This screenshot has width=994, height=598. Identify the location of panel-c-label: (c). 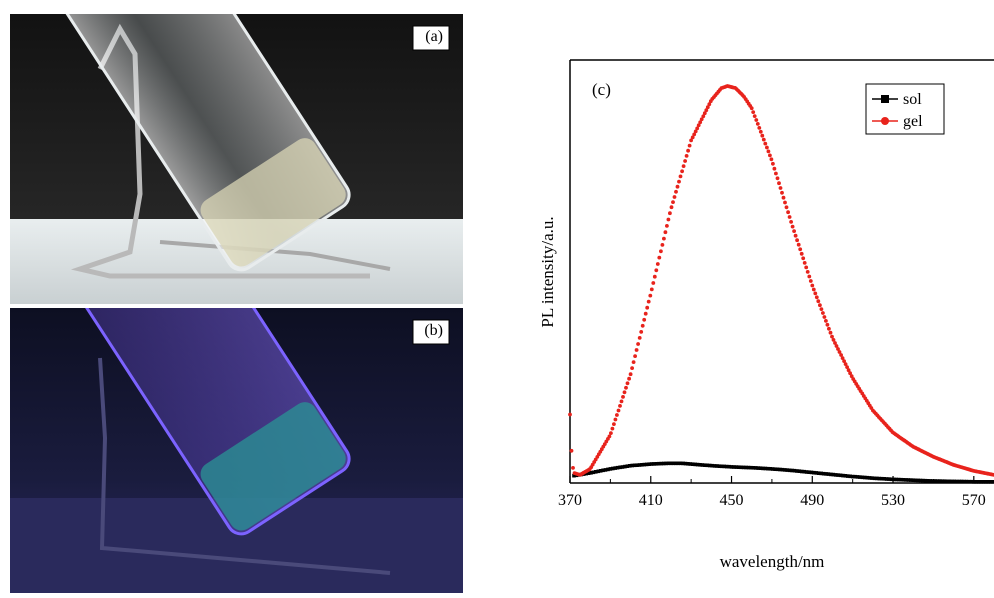
(601, 89).